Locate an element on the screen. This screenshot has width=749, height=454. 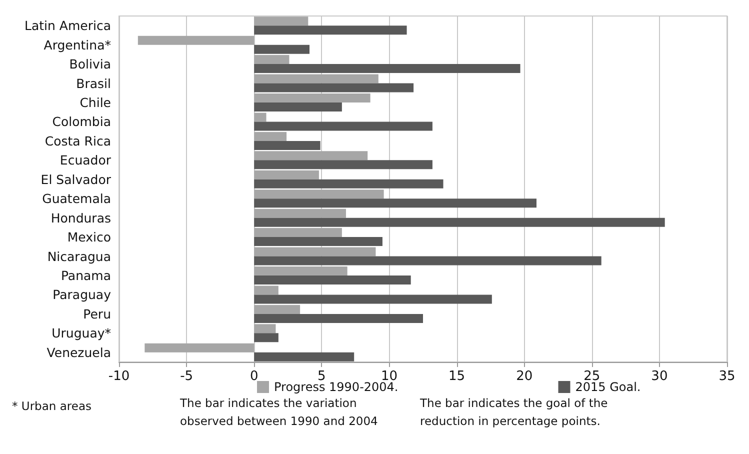
y-tick-label: Guatemala is located at coordinates (76, 198).